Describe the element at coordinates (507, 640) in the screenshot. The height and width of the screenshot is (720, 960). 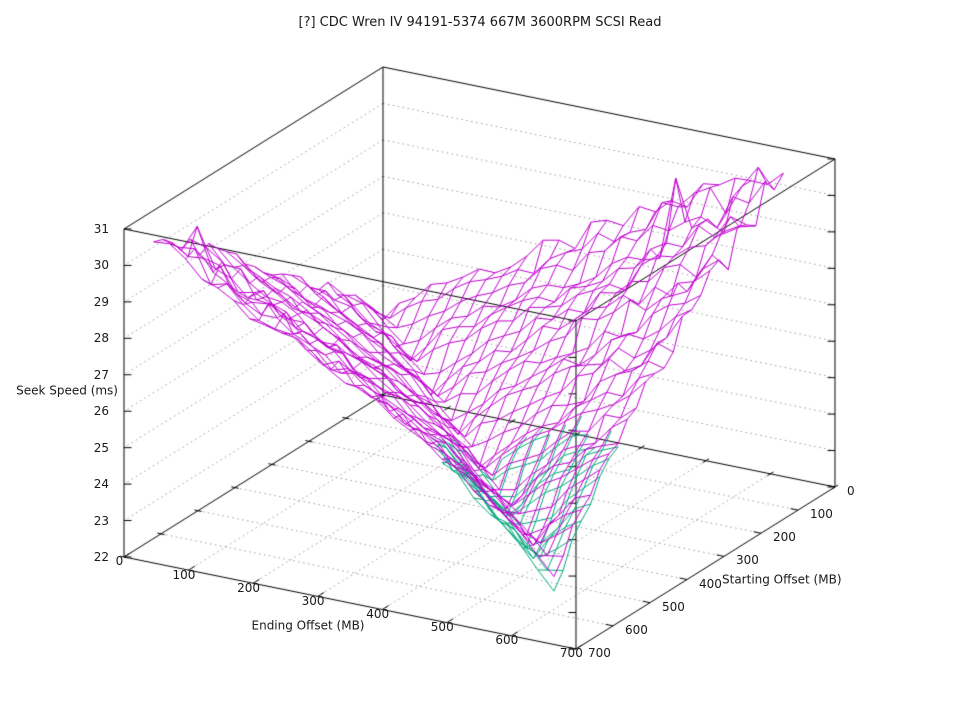
I see `x-tick-label: 600` at that location.